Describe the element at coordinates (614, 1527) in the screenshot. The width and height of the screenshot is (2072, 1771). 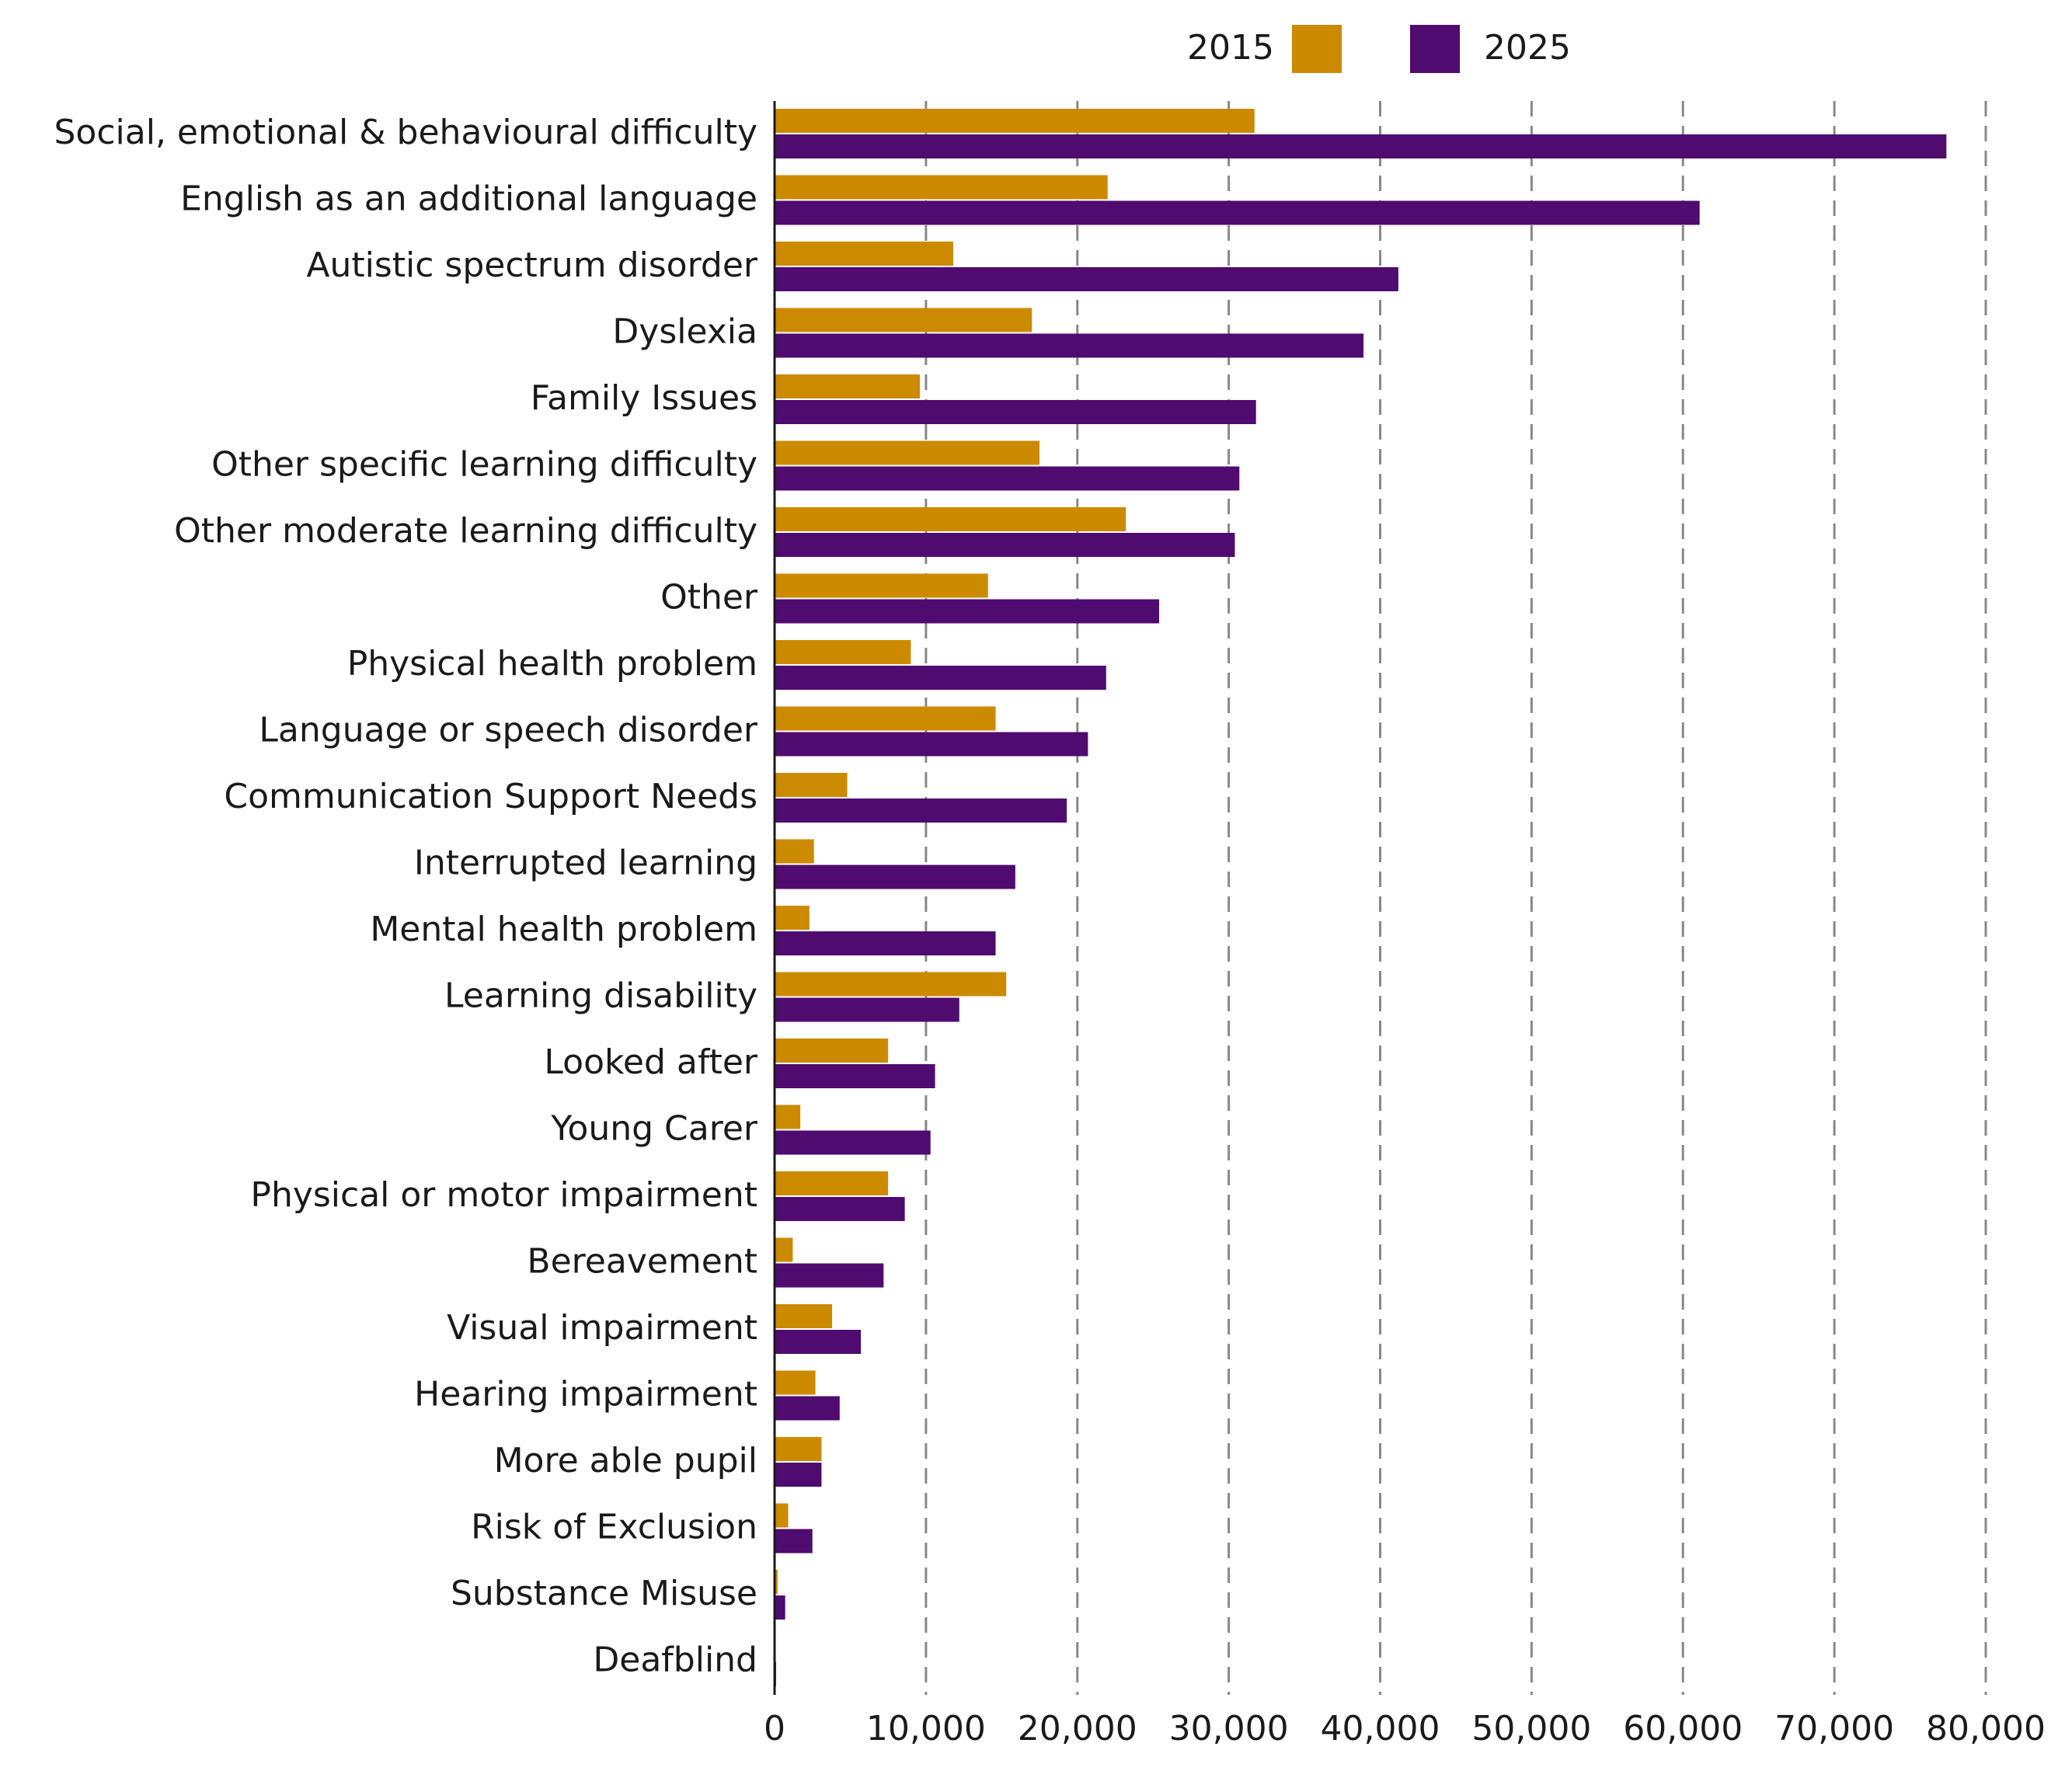
I see `y-tick-label: Risk of Exclusion` at that location.